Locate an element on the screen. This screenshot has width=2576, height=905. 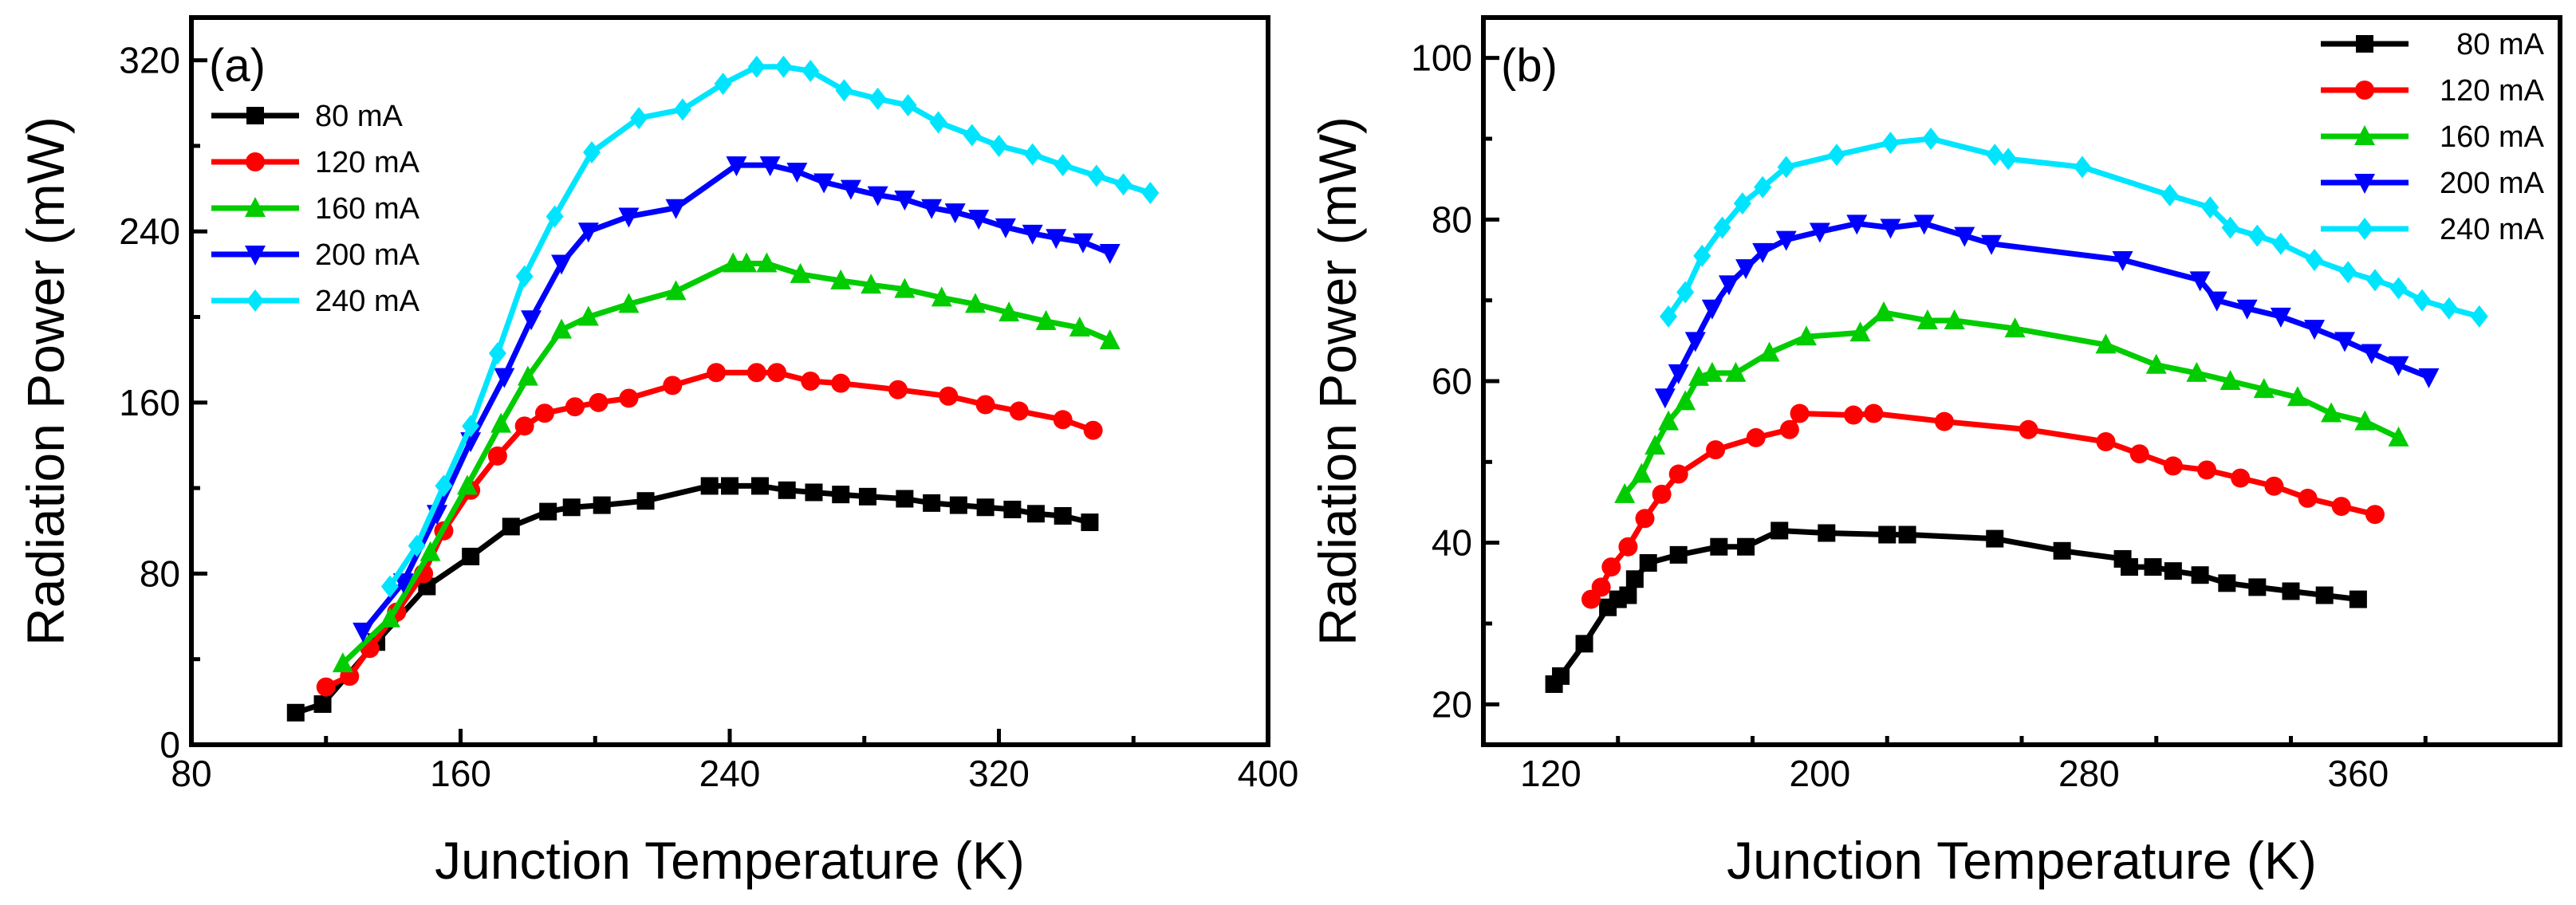
legend-label: 160 mA is located at coordinates (367, 209).